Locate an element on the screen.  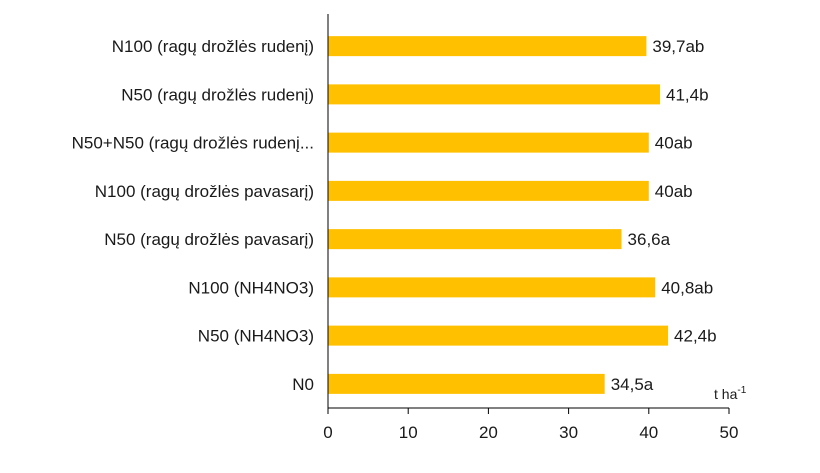
x-tick-label: 20 is located at coordinates (488, 432).